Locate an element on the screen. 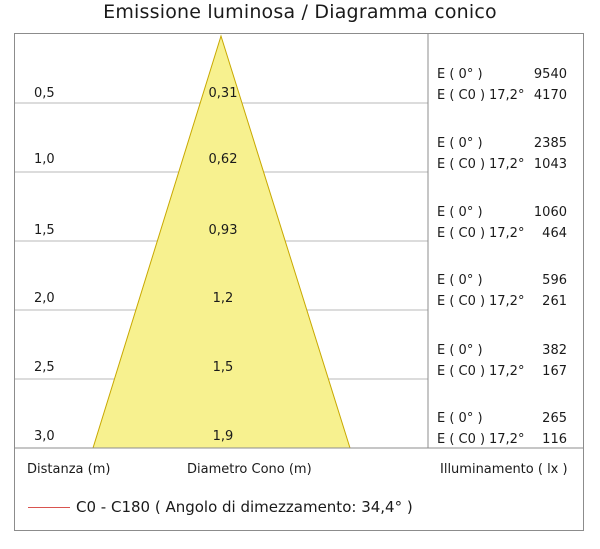 The width and height of the screenshot is (600, 549). diameter-label-row-2: 0,62 is located at coordinates (223, 159).